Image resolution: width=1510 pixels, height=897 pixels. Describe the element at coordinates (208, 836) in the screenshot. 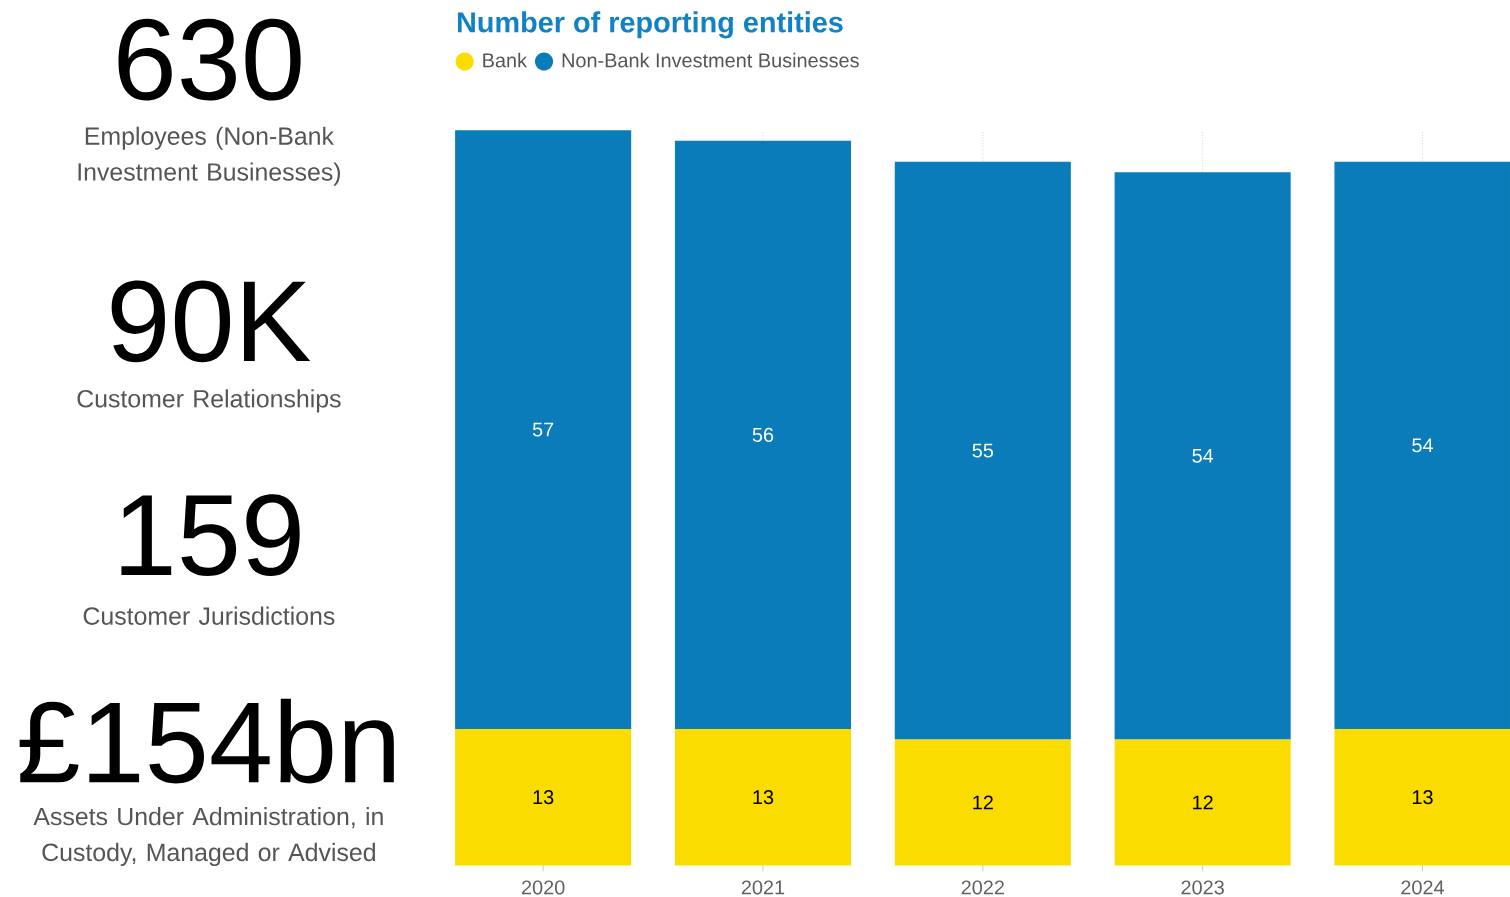

I see `text: Assets Under Administration, in Custody, Managed or Advised` at that location.